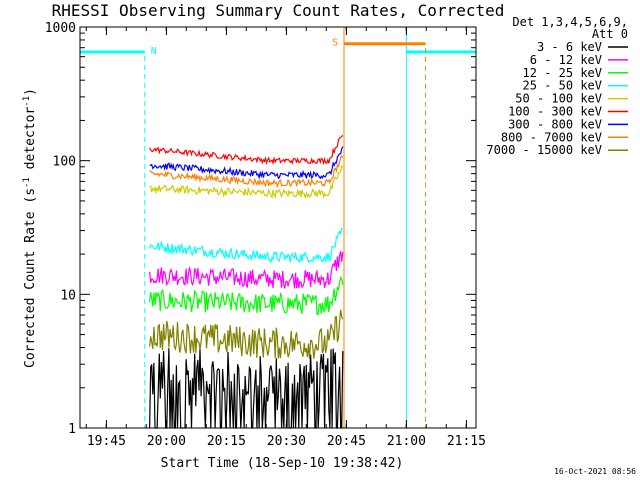  What do you see at coordinates (558, 99) in the screenshot?
I see `legend-label-4: 50 - 100 keV` at bounding box center [558, 99].